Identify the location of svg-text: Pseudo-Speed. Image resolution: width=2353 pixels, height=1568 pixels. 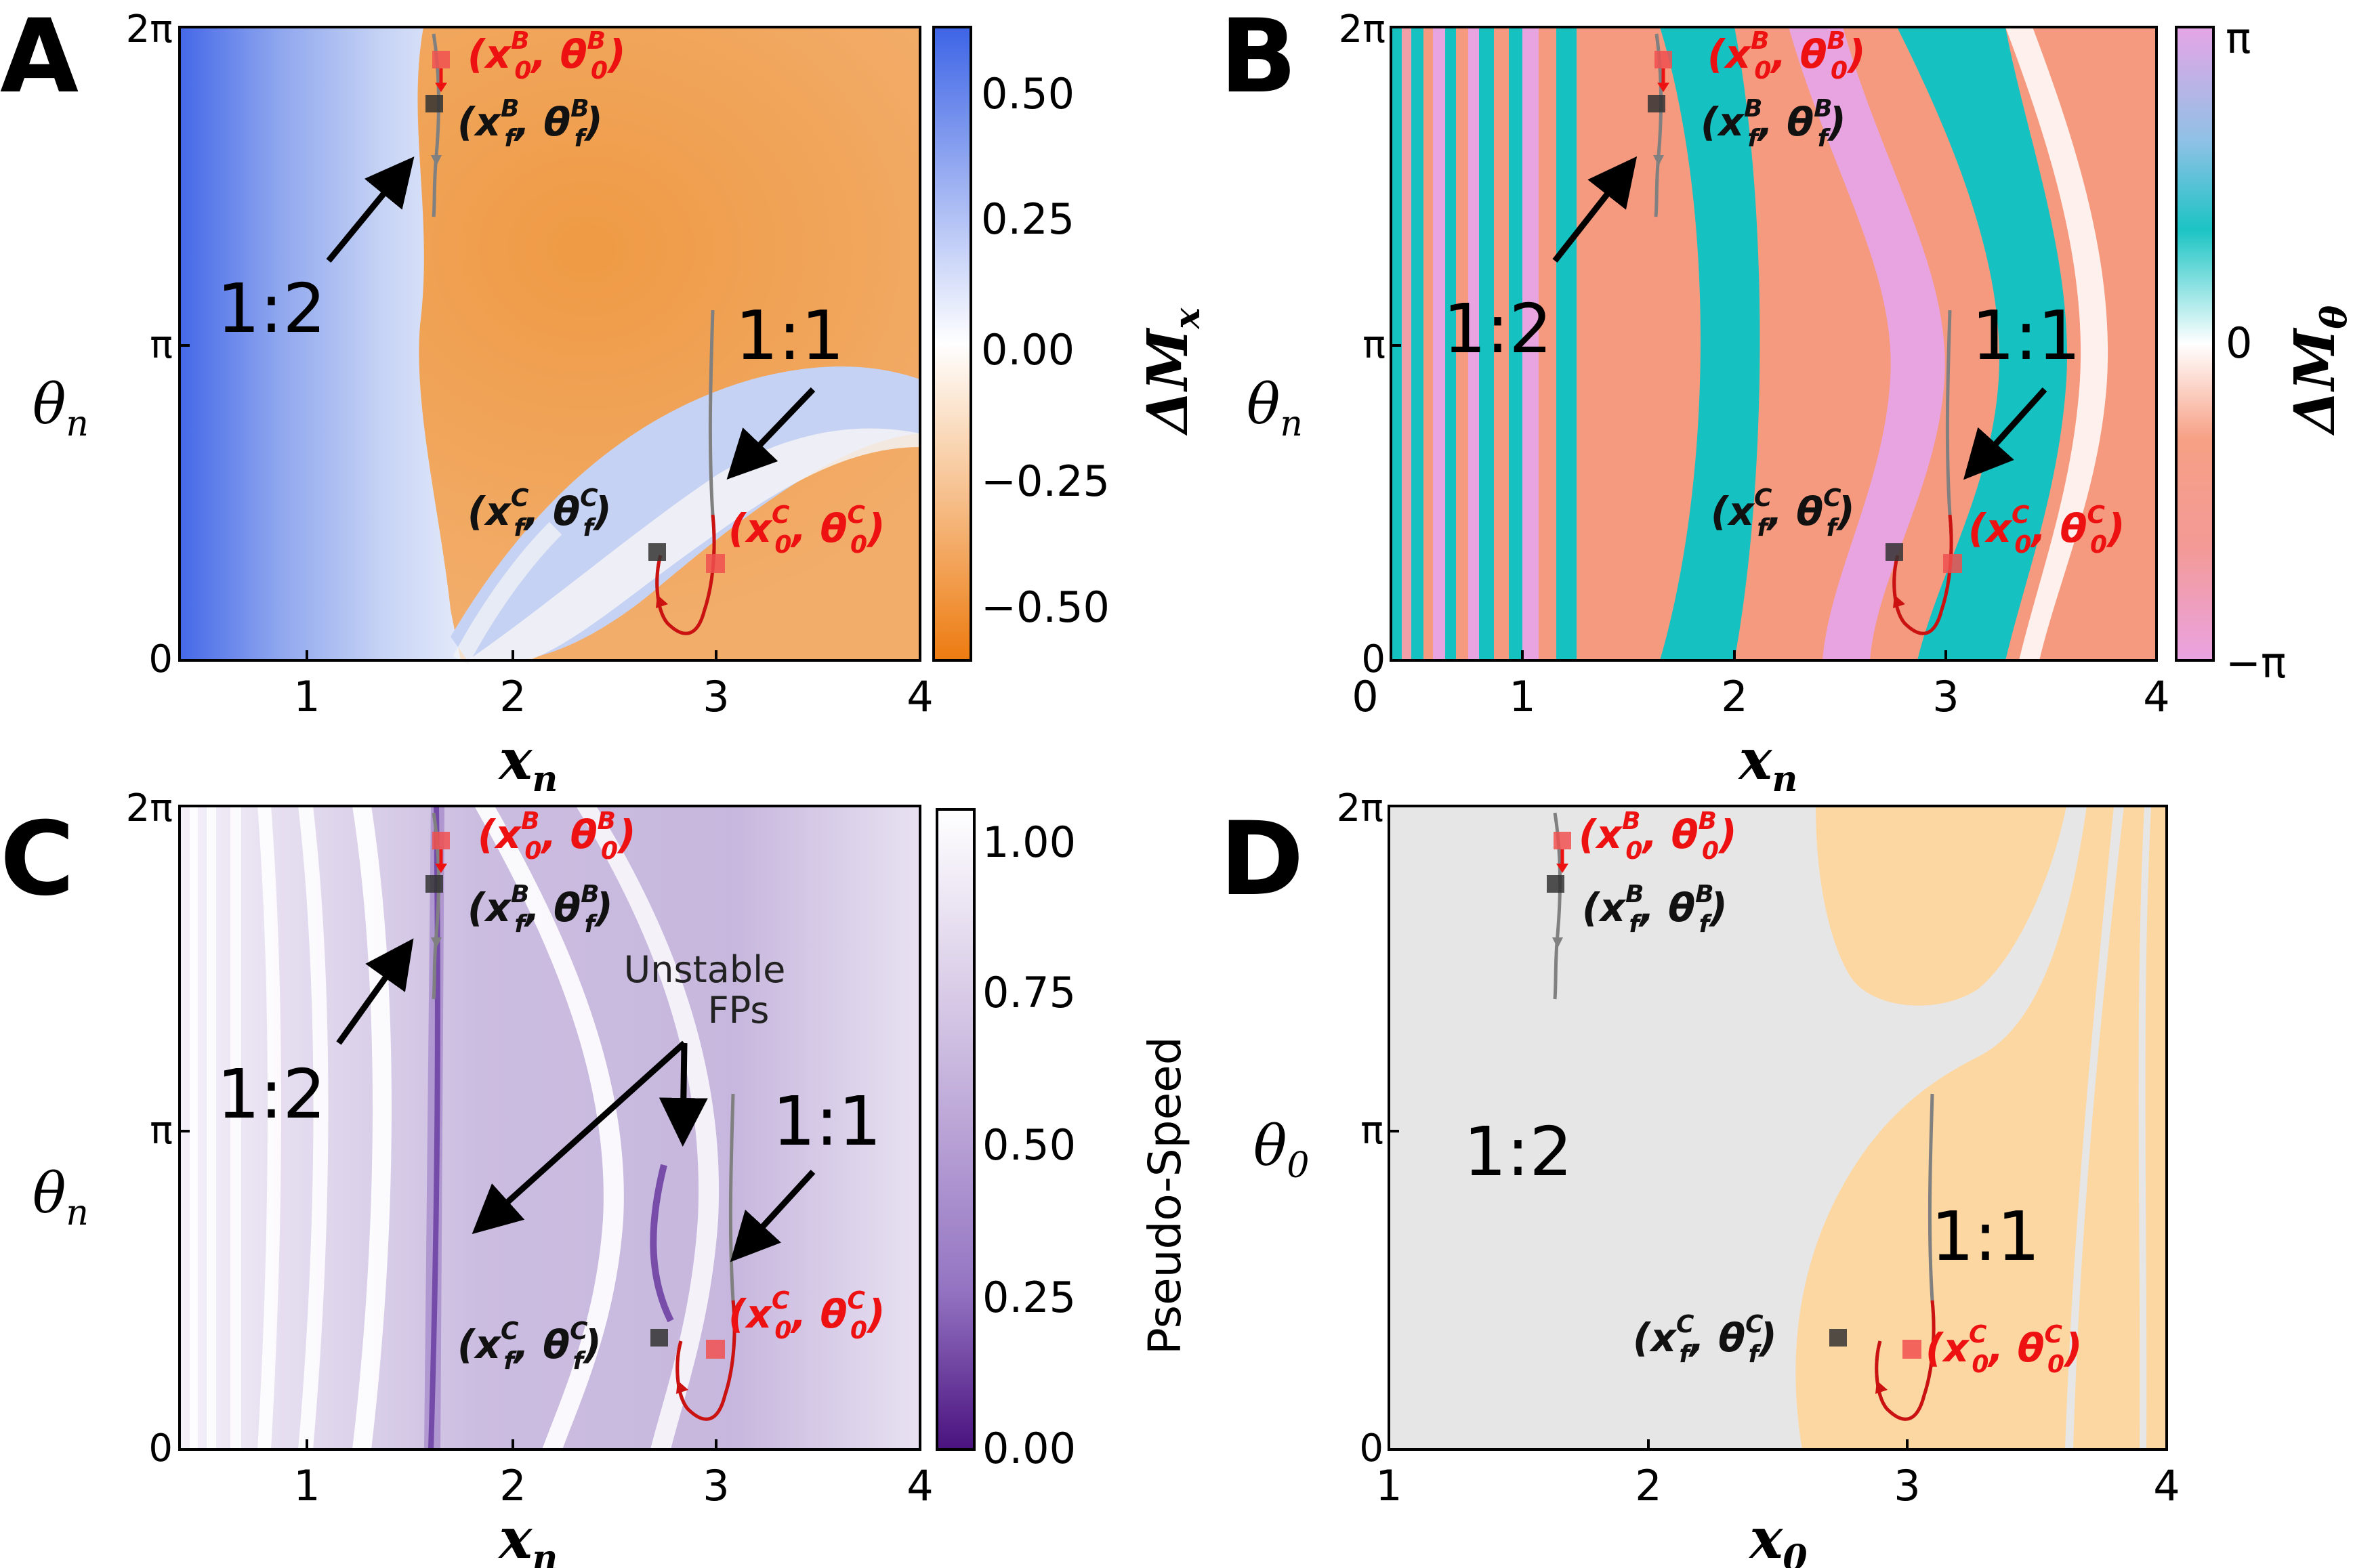
(1165, 1195).